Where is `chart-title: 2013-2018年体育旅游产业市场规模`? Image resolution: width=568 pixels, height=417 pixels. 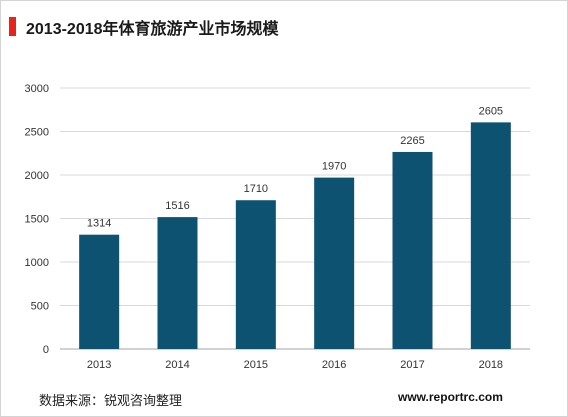
chart-title: 2013-2018年体育旅游产业市场规模 is located at coordinates (152, 29).